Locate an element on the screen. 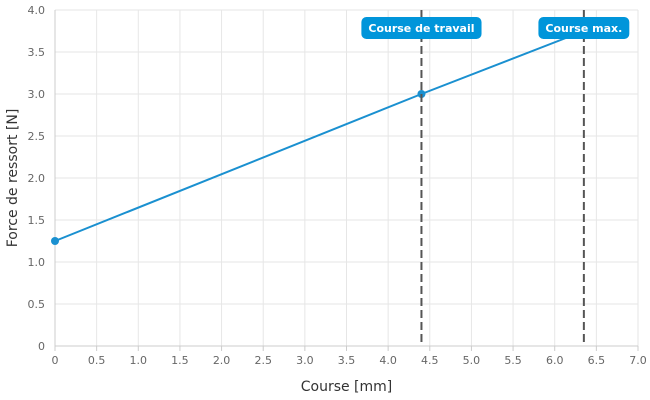 The height and width of the screenshot is (400, 650). marker-label: Course max. is located at coordinates (584, 28).